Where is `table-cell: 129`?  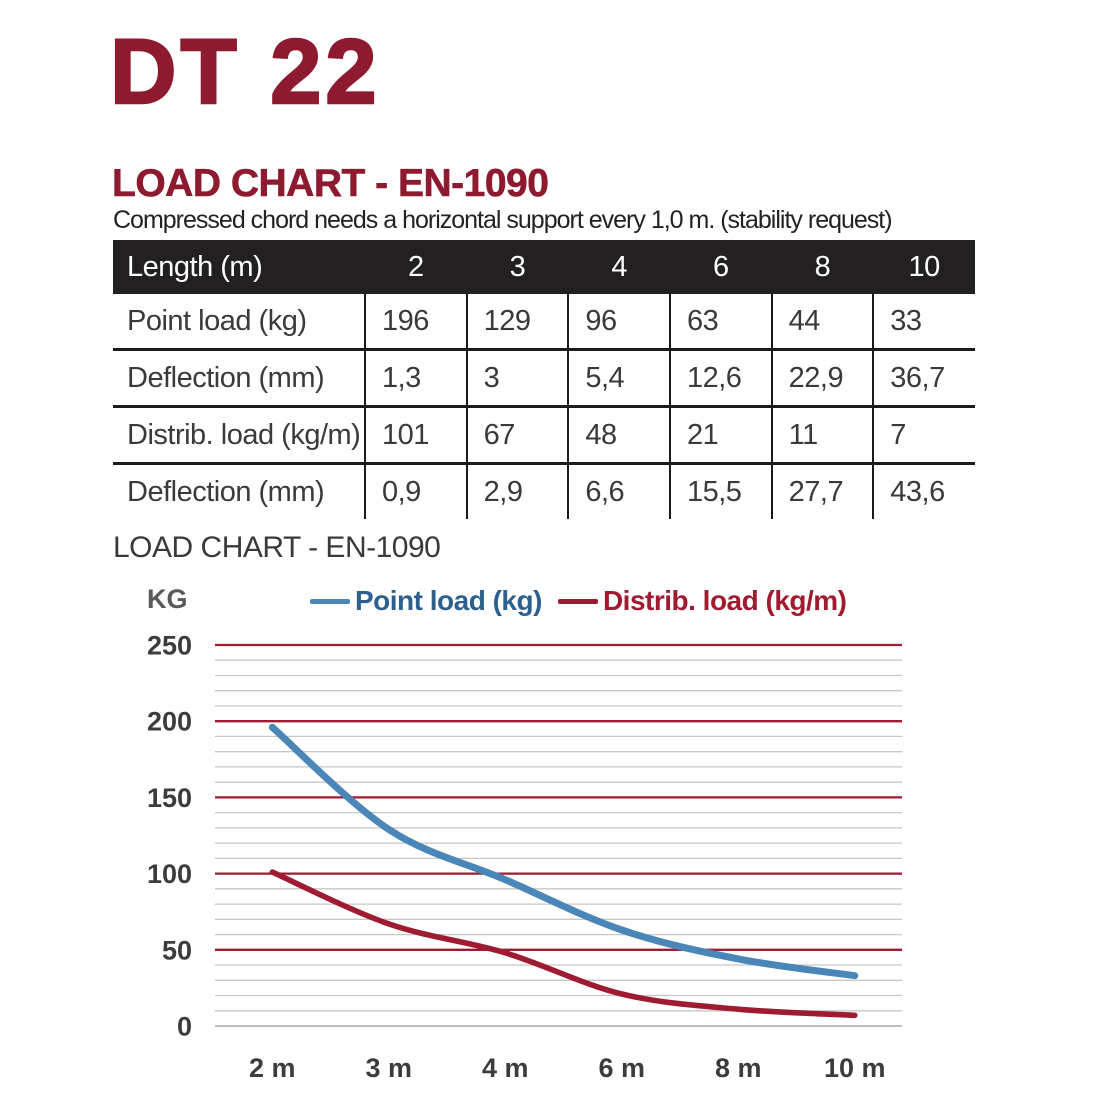
table-cell: 129 is located at coordinates (517, 322).